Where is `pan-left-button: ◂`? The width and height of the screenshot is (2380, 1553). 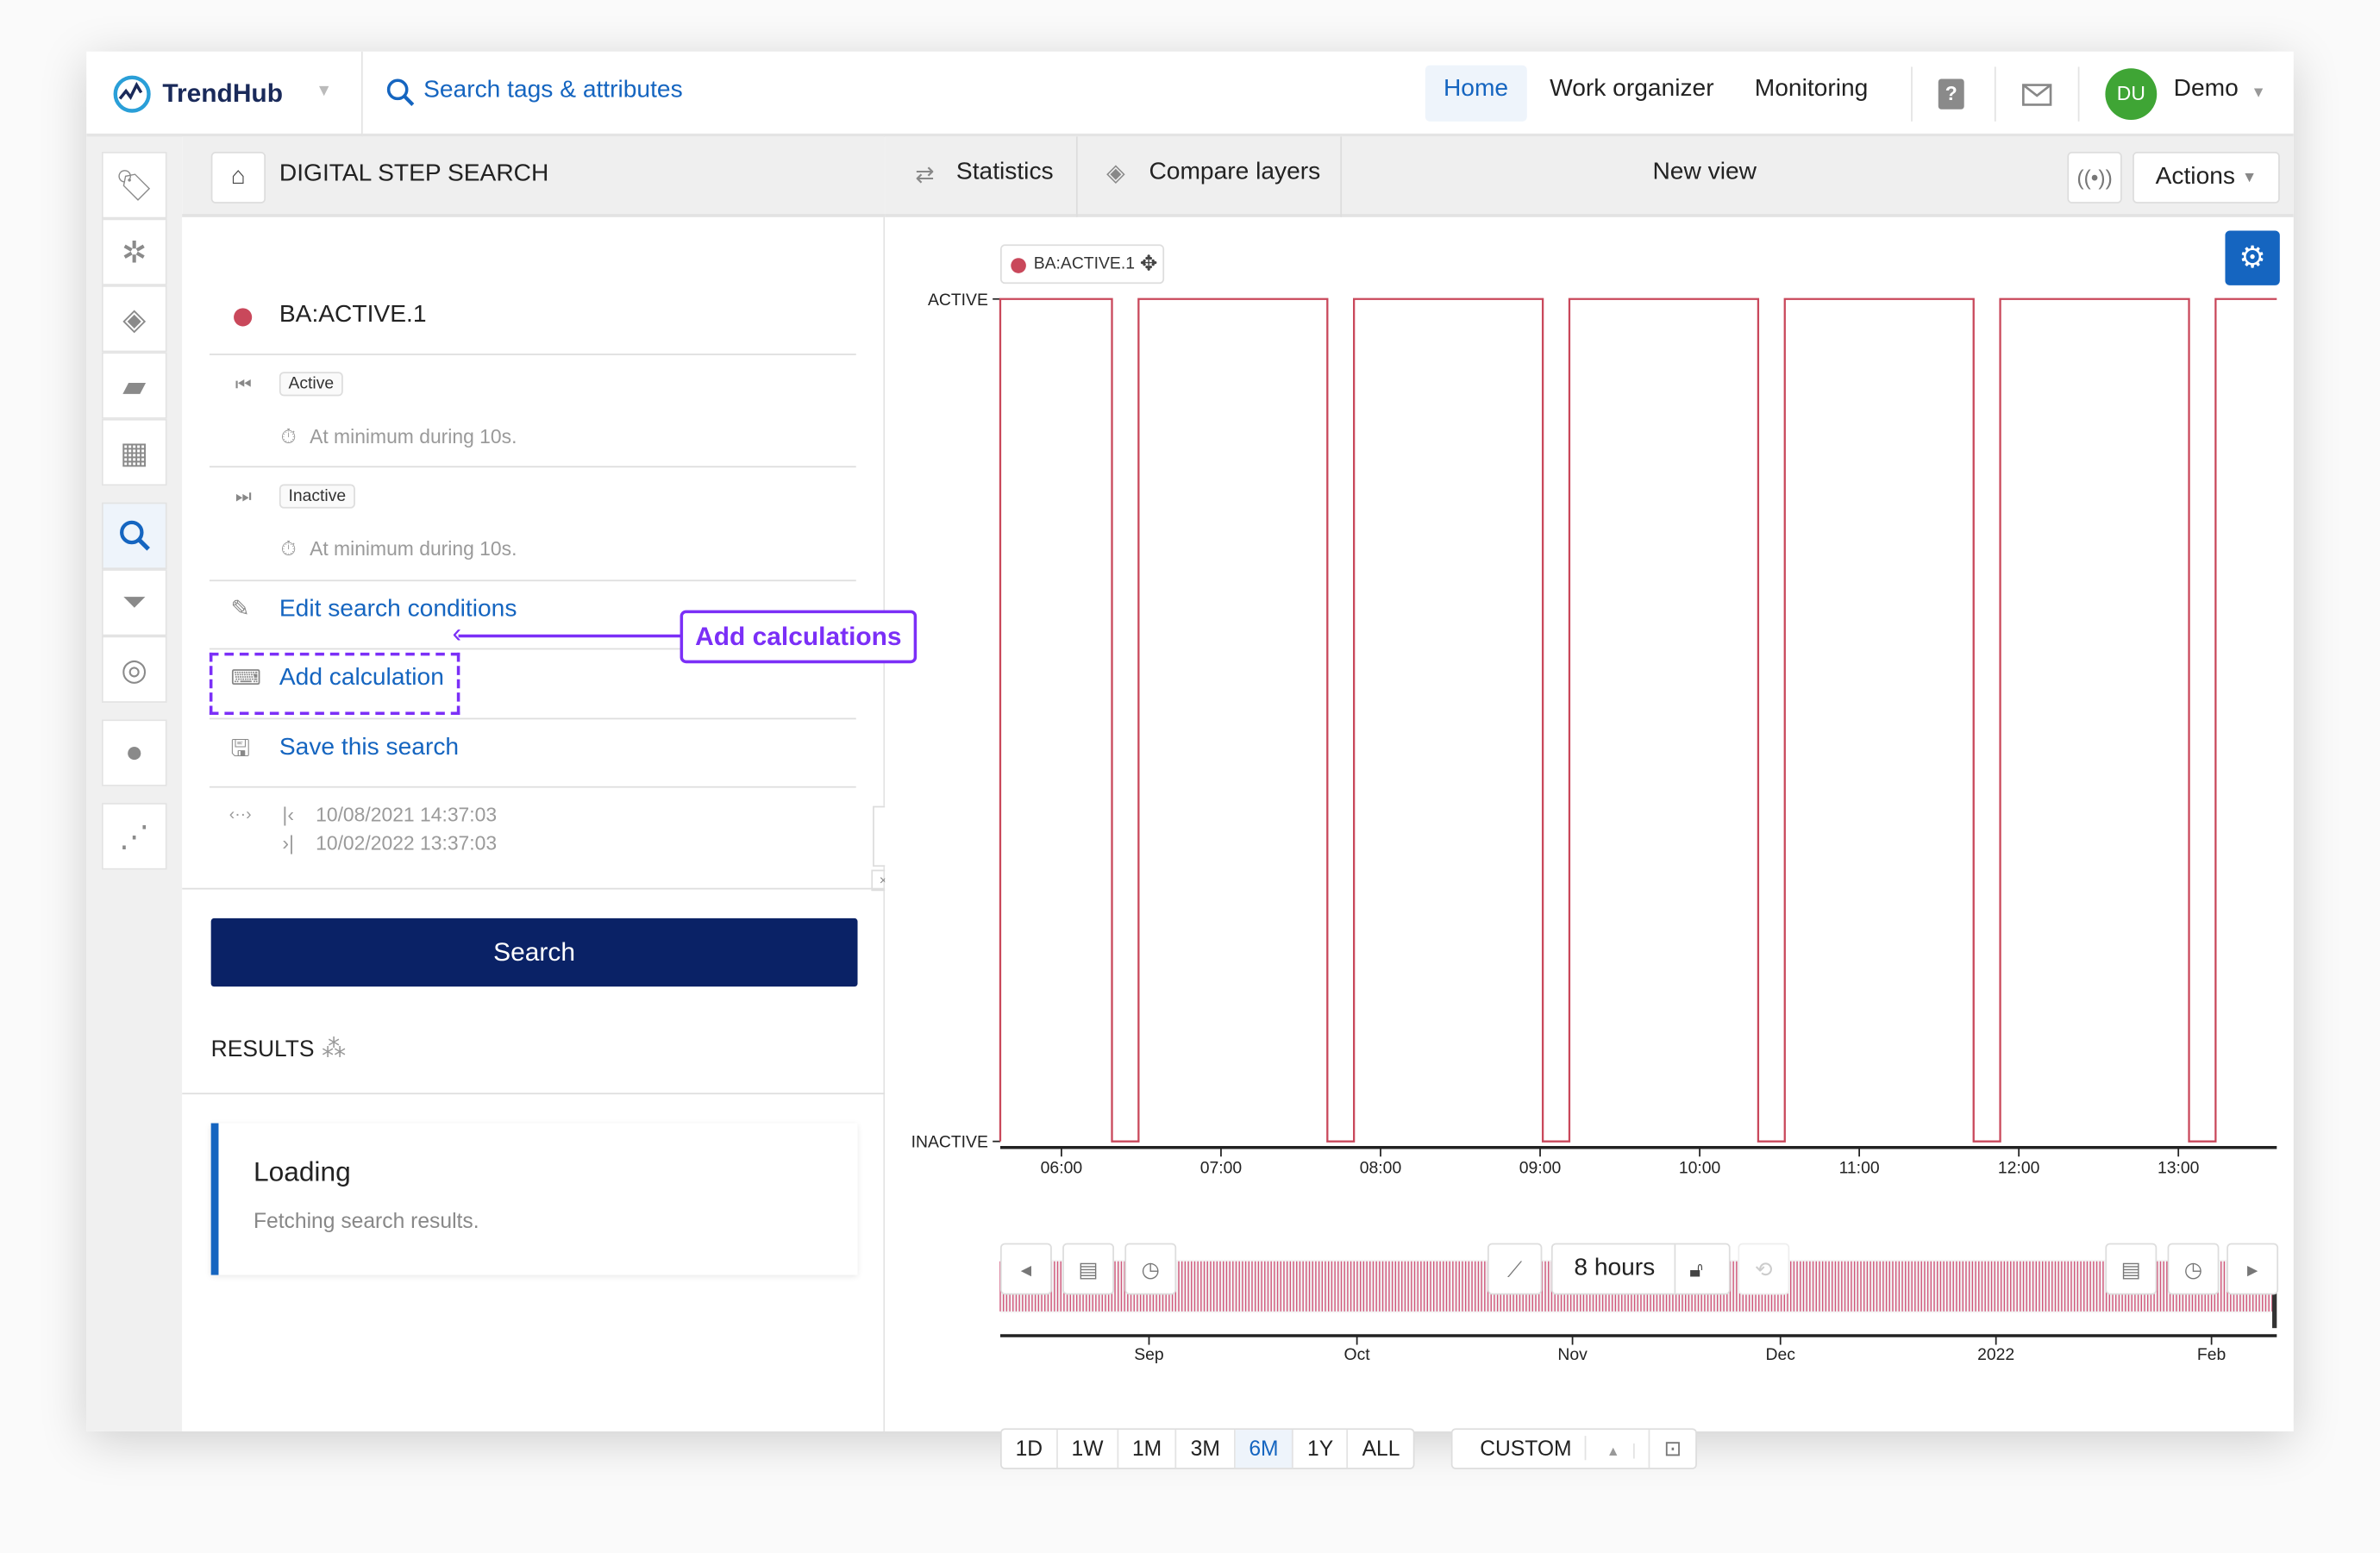 pan-left-button: ◂ is located at coordinates (1025, 1269).